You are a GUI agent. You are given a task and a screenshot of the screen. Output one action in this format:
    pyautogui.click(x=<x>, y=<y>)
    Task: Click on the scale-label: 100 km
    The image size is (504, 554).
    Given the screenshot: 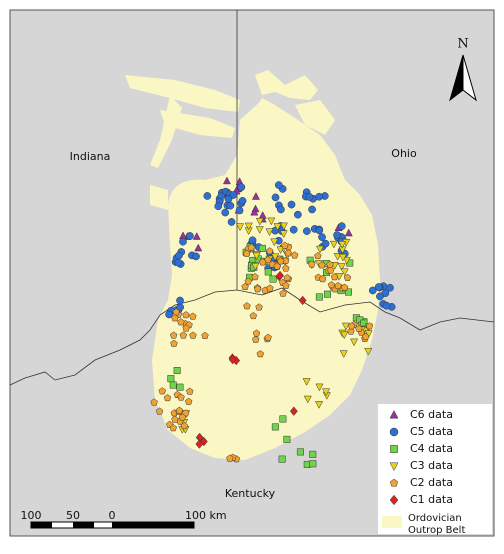 What is the action you would take?
    pyautogui.click(x=206, y=515)
    